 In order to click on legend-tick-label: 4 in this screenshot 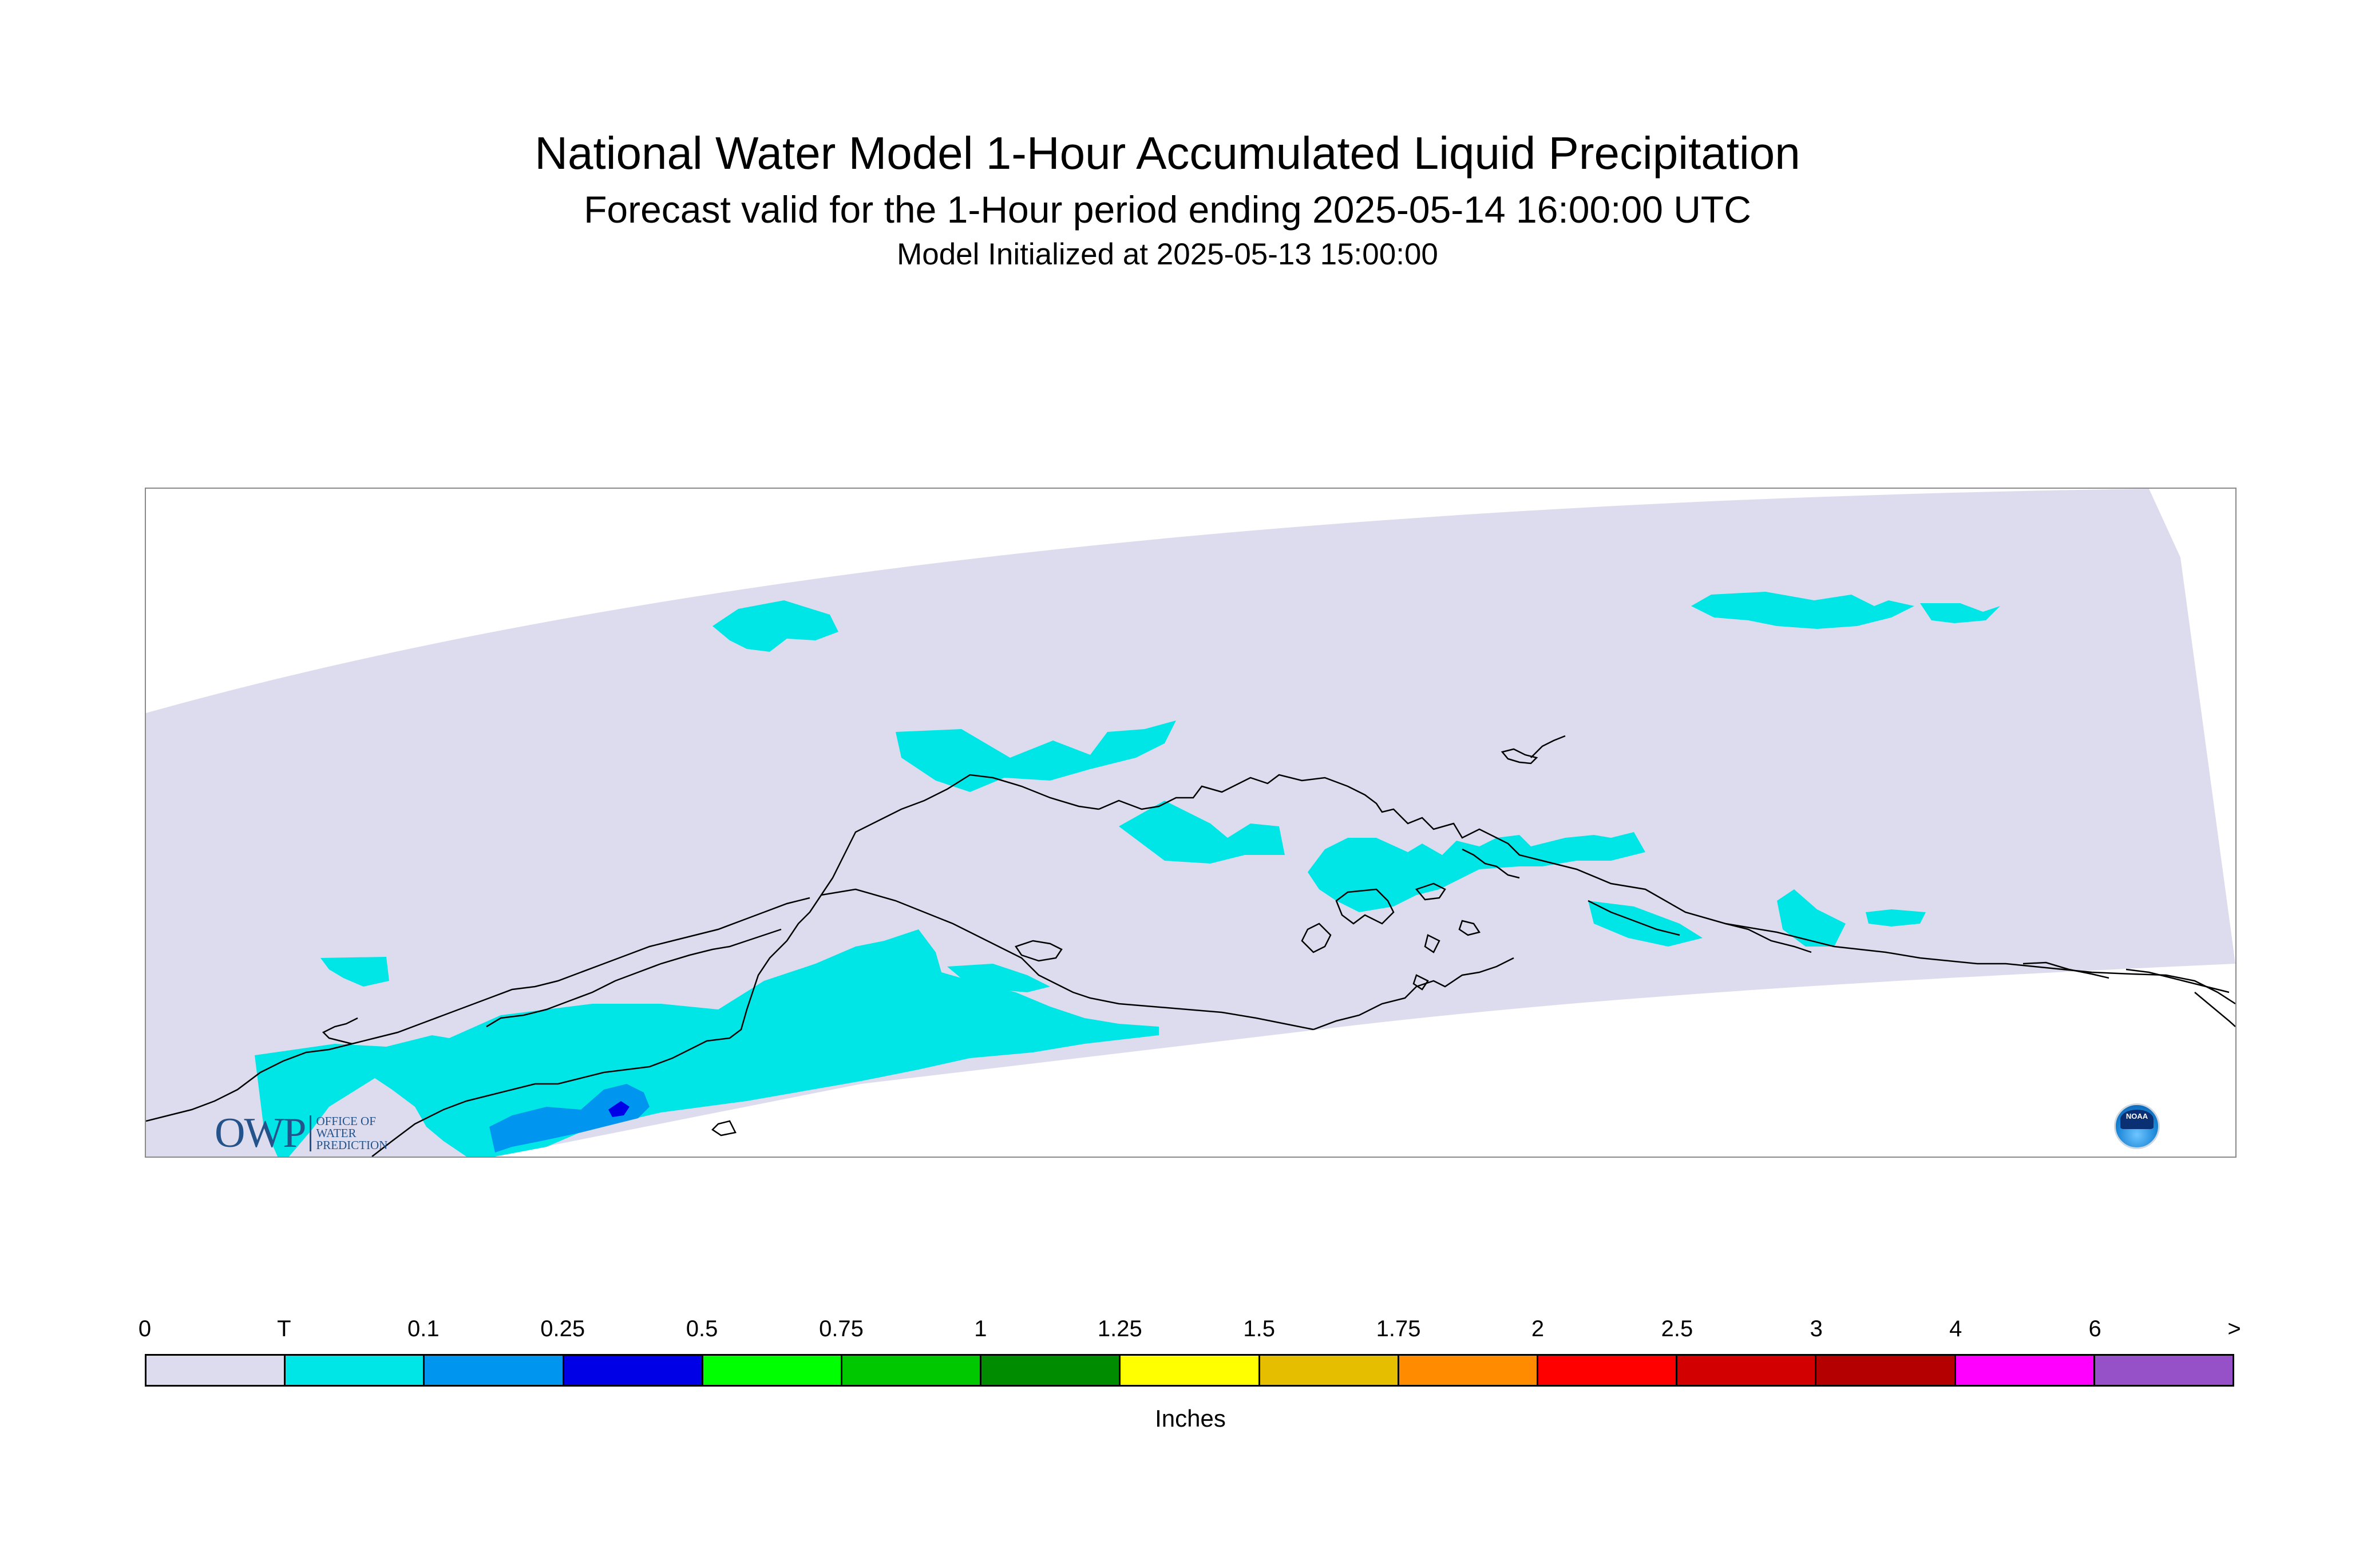, I will do `click(1956, 1328)`.